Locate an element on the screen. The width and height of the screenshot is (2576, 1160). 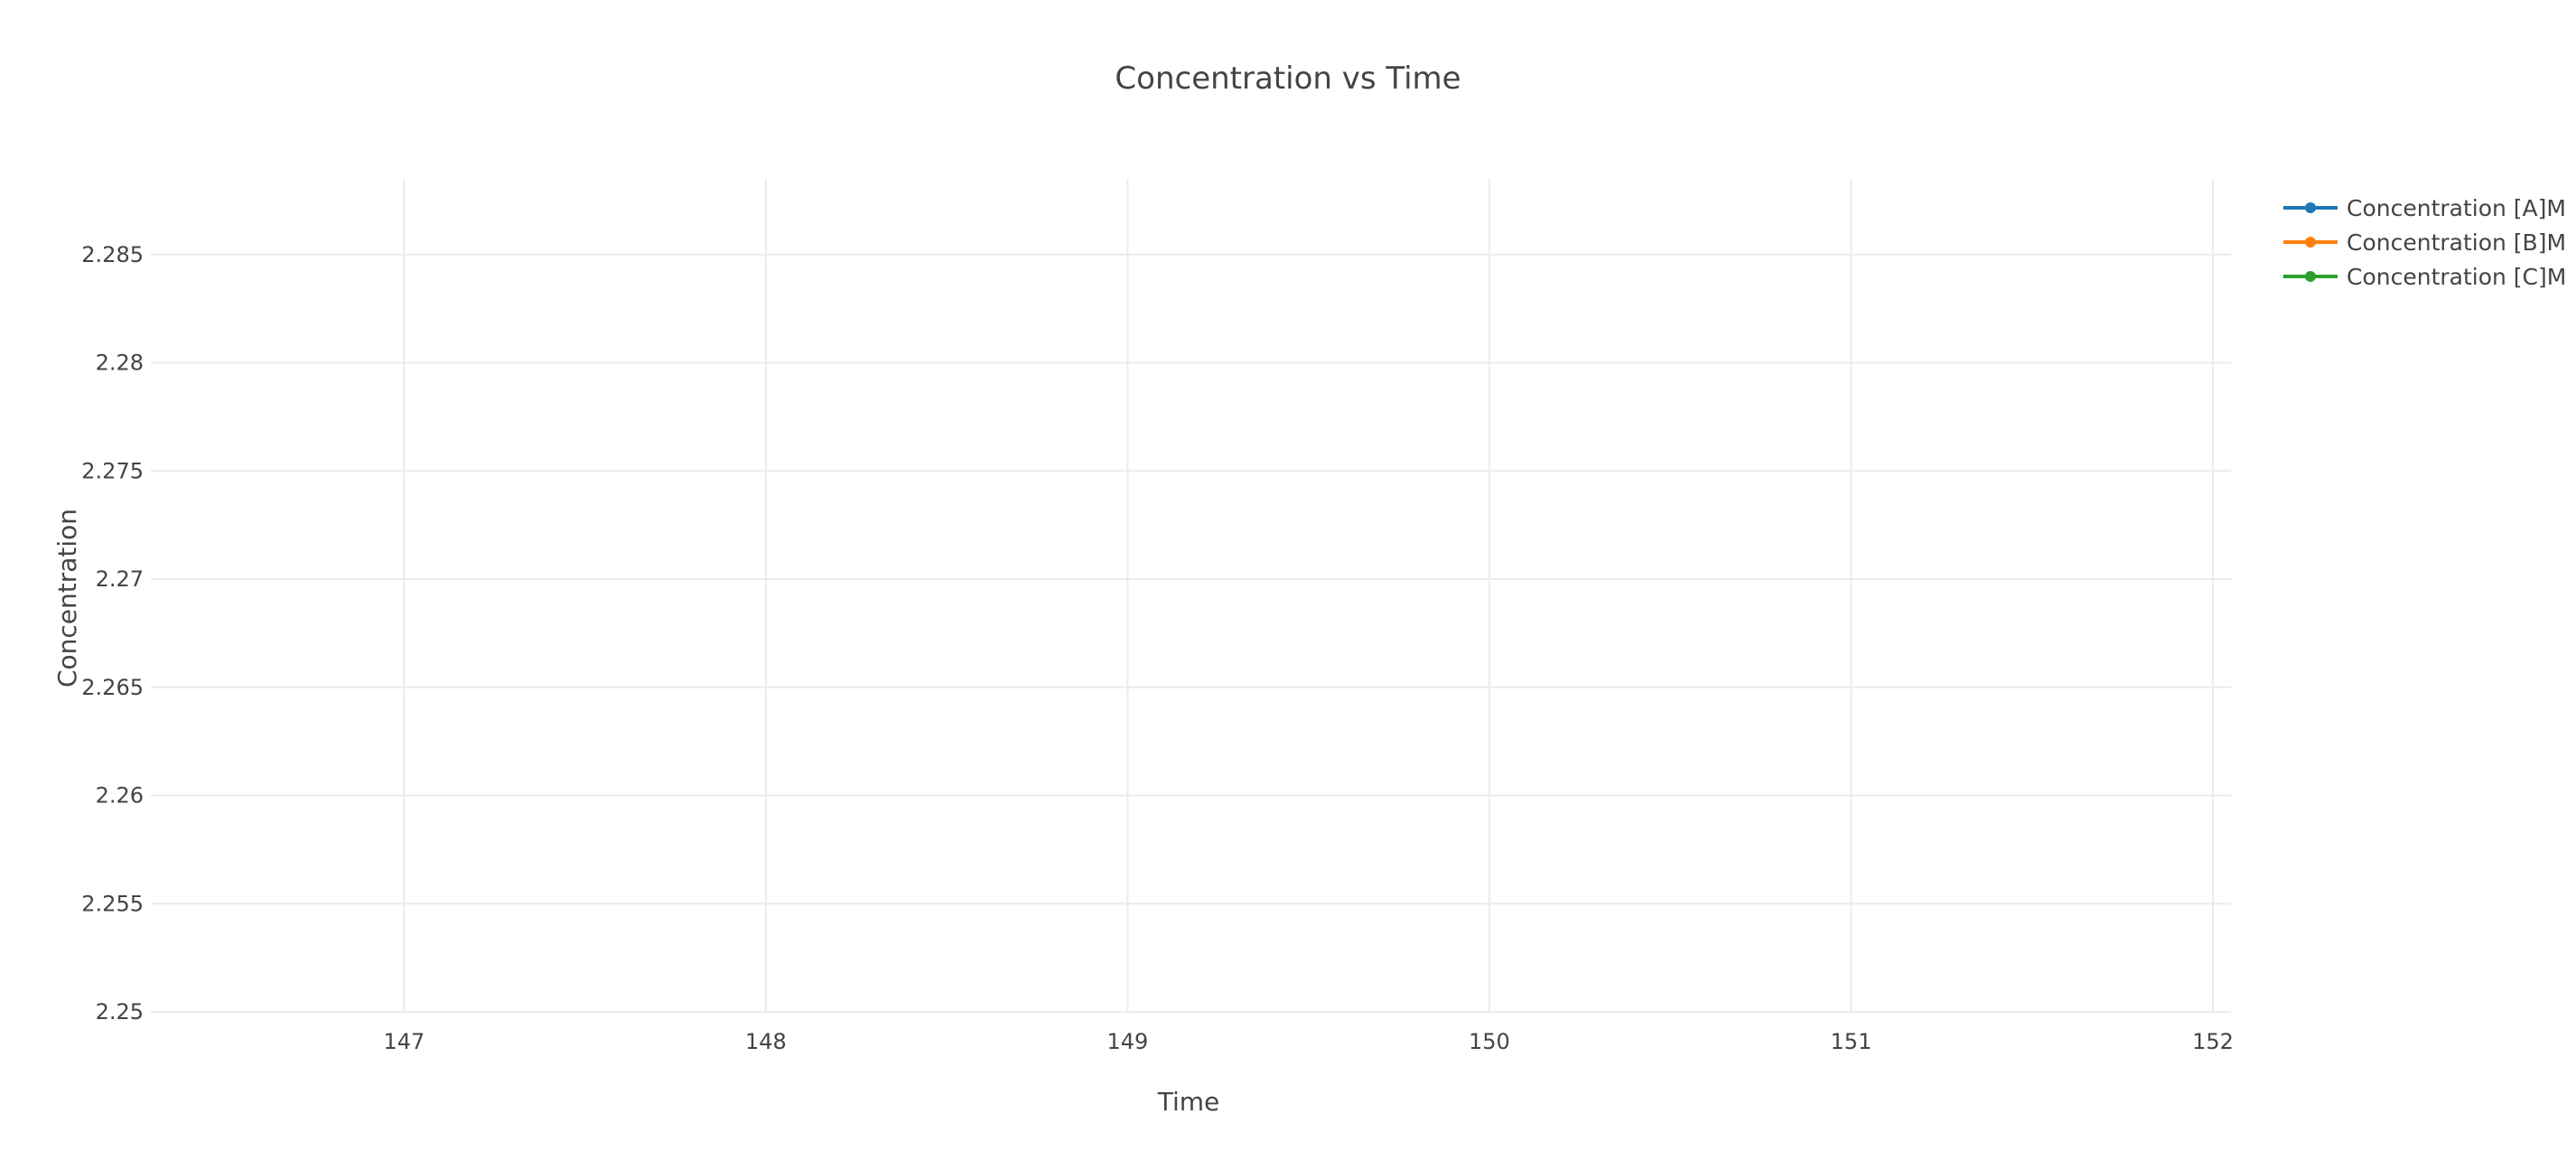
y-tick-label: 2.255 is located at coordinates (112, 904).